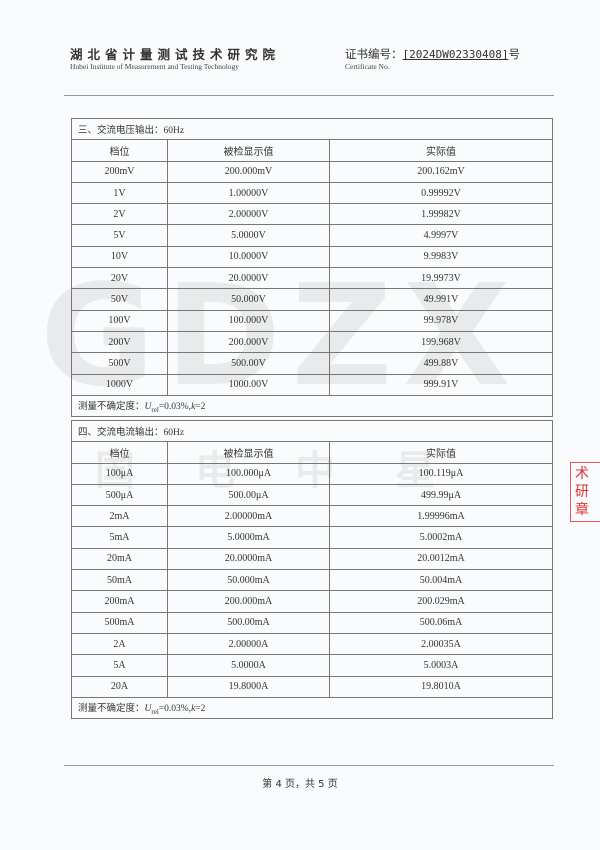  I want to click on range-cell: 50V, so click(119, 299).